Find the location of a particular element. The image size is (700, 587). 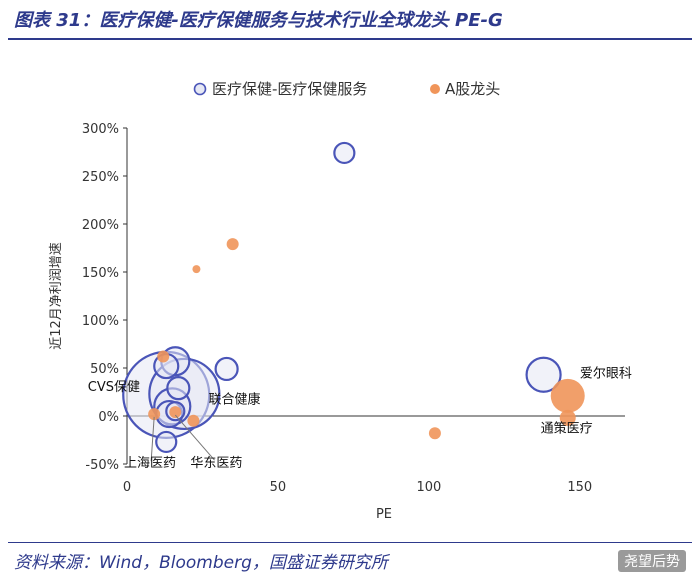

legend-marker-hollow is located at coordinates (200, 89).